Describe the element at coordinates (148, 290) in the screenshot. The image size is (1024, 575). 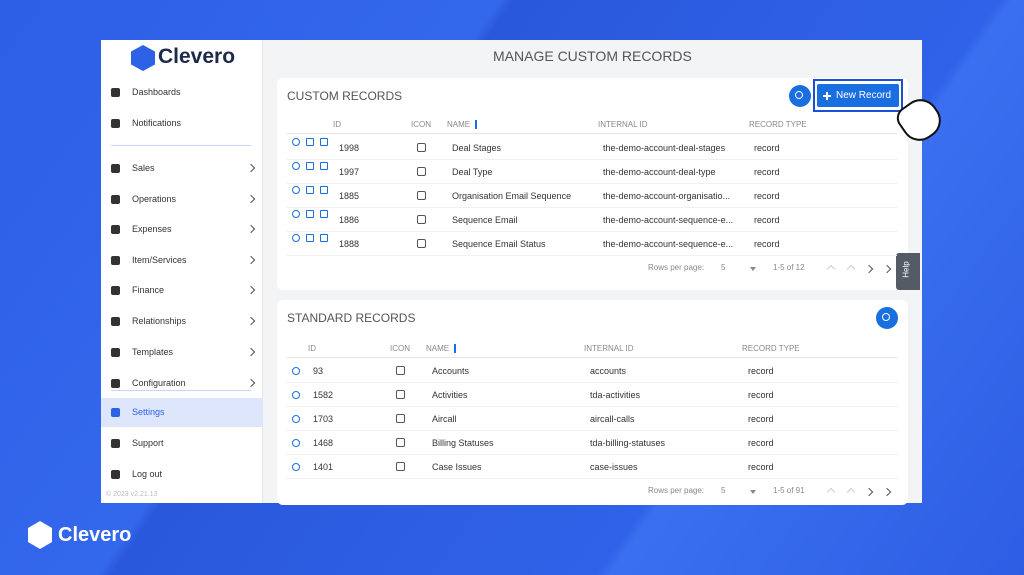
I see `menu-item: Finance` at that location.